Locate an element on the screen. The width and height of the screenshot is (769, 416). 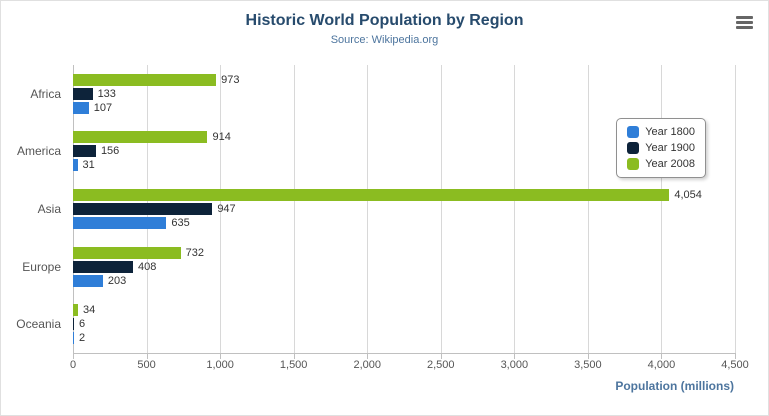
bar-row: 203 is located at coordinates (404, 280).